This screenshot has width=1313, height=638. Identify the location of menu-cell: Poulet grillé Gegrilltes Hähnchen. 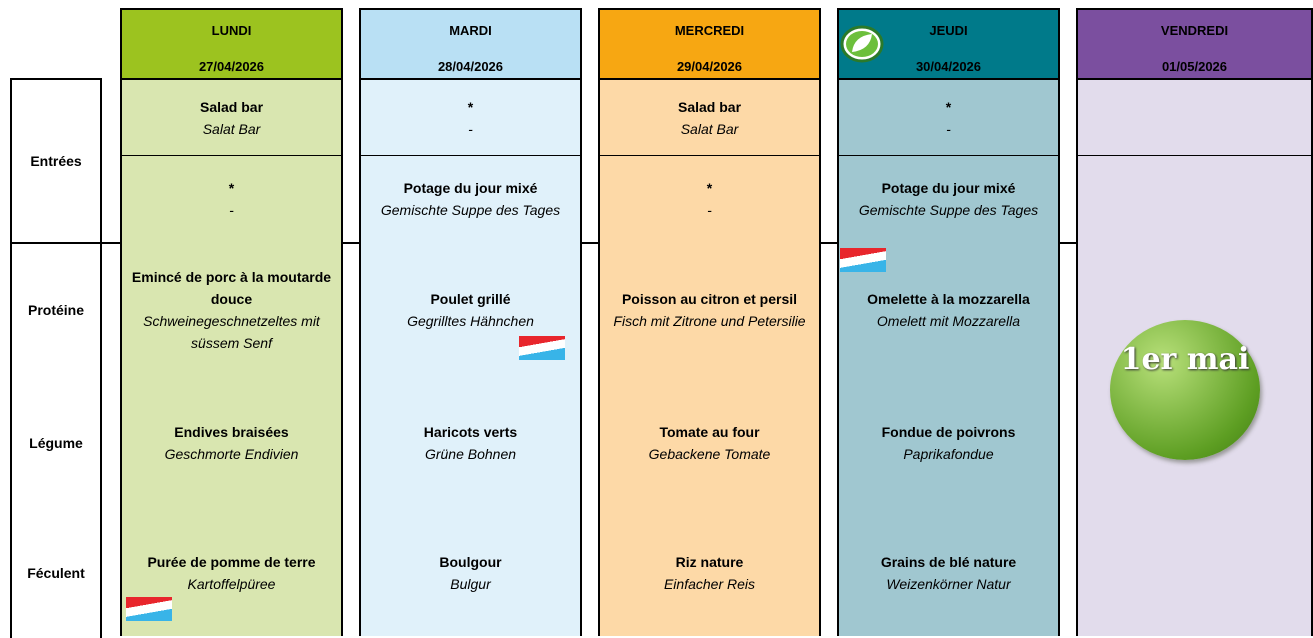
(470, 309).